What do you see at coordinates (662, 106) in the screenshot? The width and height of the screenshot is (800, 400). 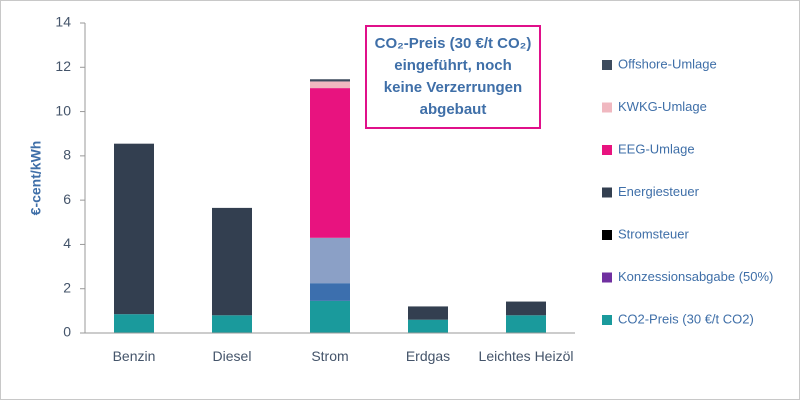 I see `legend-label: KWKG-Umlage` at bounding box center [662, 106].